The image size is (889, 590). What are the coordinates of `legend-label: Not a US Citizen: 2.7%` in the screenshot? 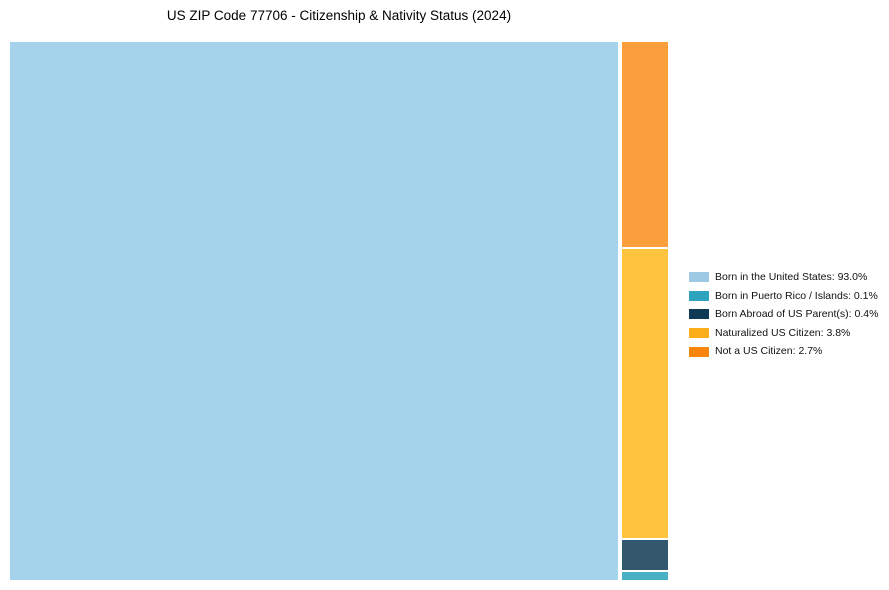 It's located at (769, 351).